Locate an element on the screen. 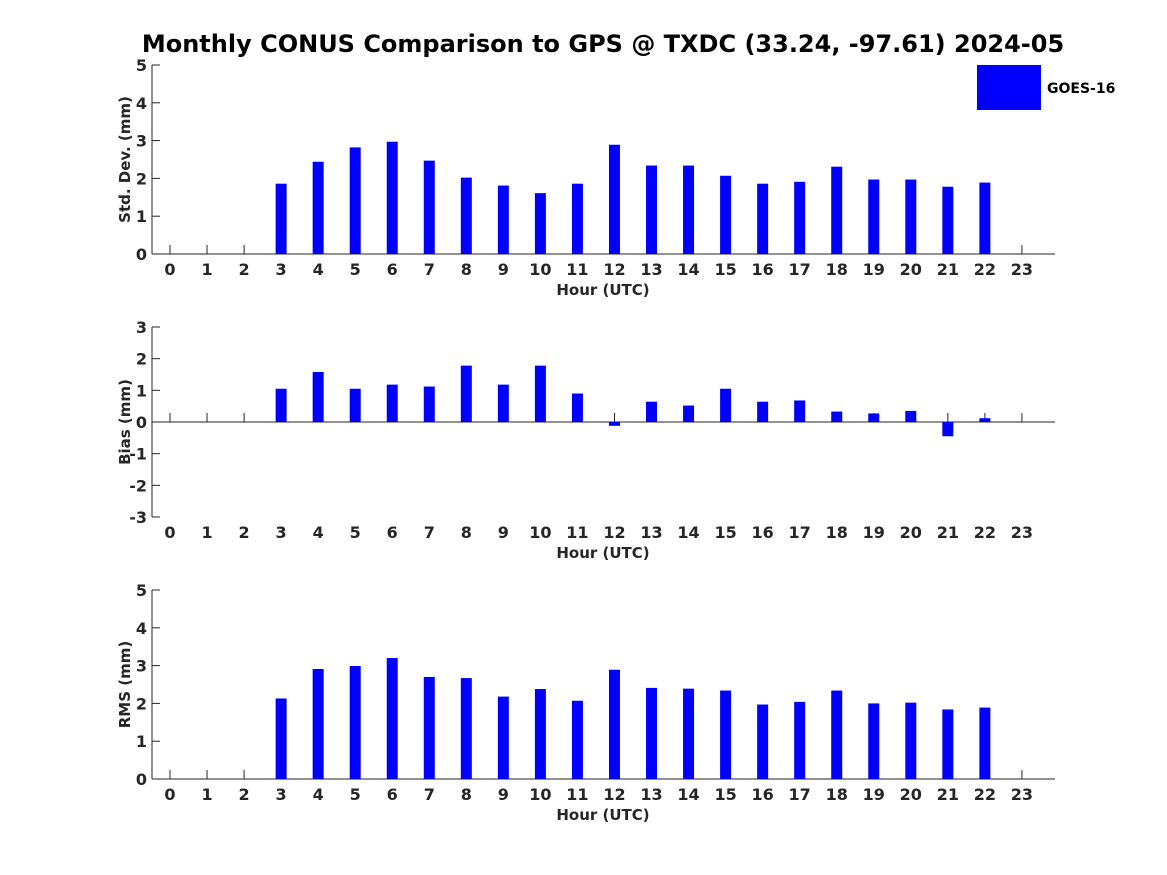  legend: GOES-16 is located at coordinates (1046, 87).